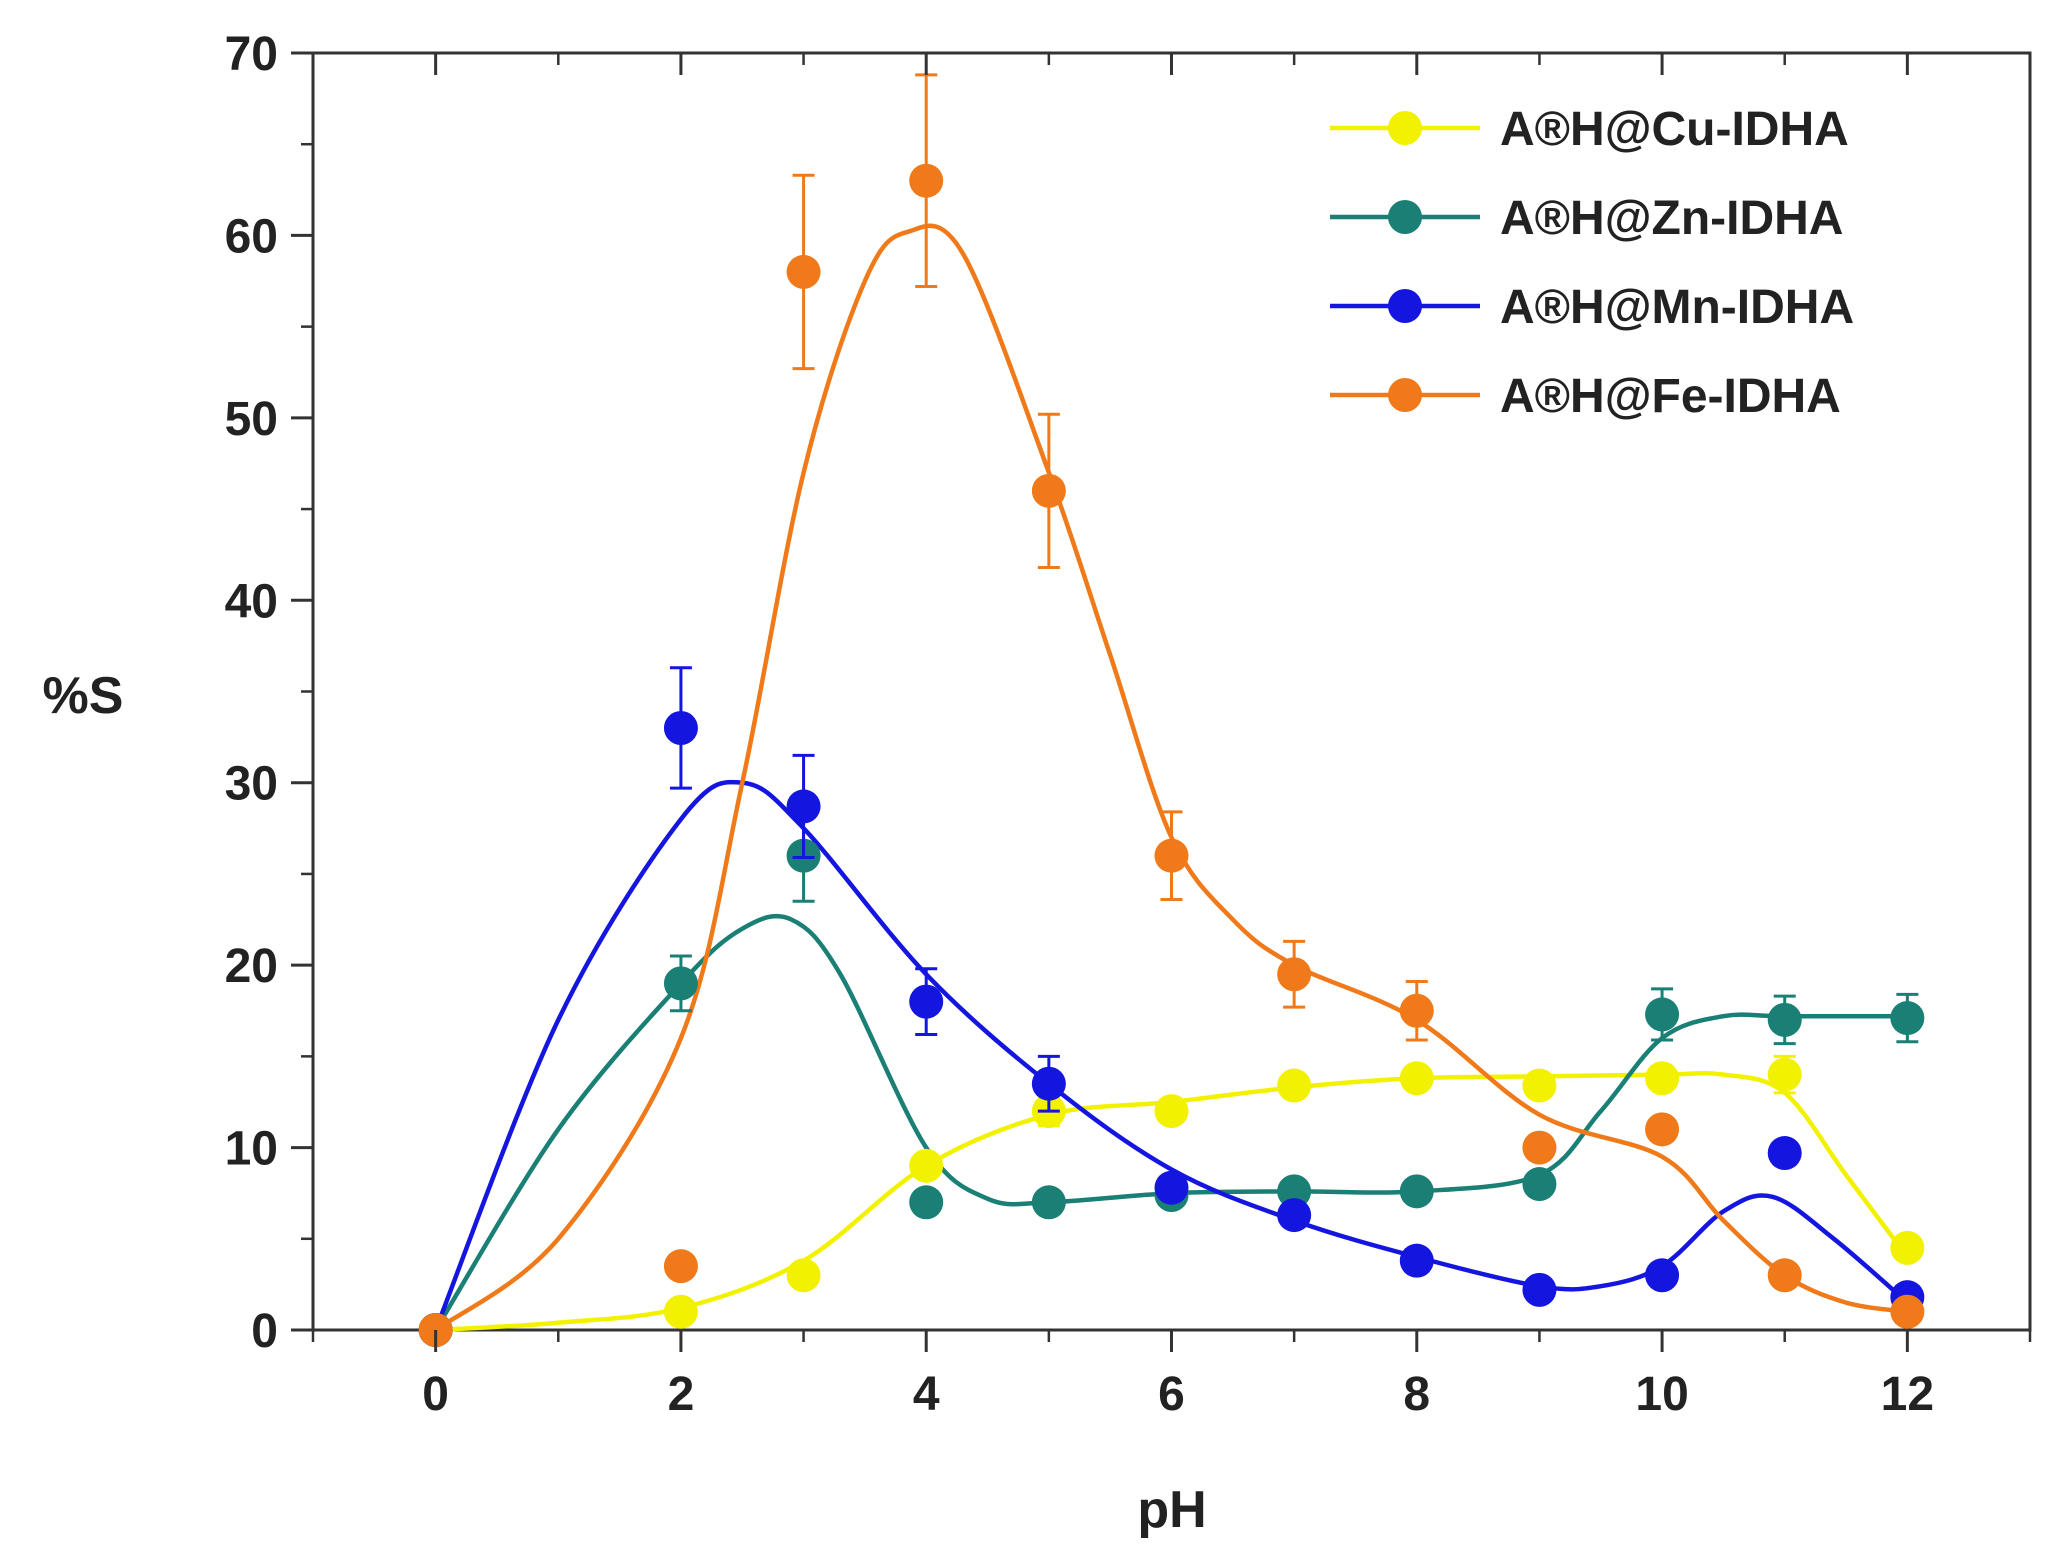 Image resolution: width=2059 pixels, height=1546 pixels. Describe the element at coordinates (251, 1149) in the screenshot. I see `y-tick-label: 10` at that location.